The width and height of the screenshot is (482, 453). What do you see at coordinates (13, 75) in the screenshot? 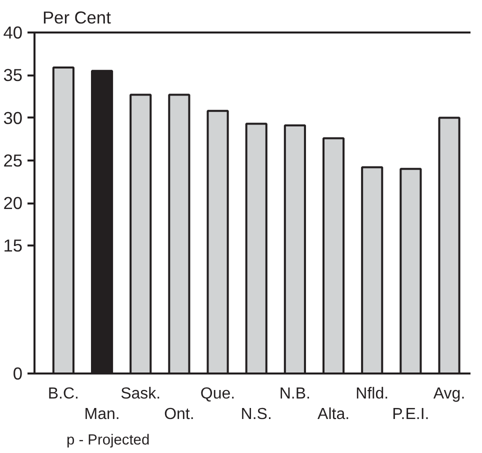
I see `y-tick-label: 35` at bounding box center [13, 75].